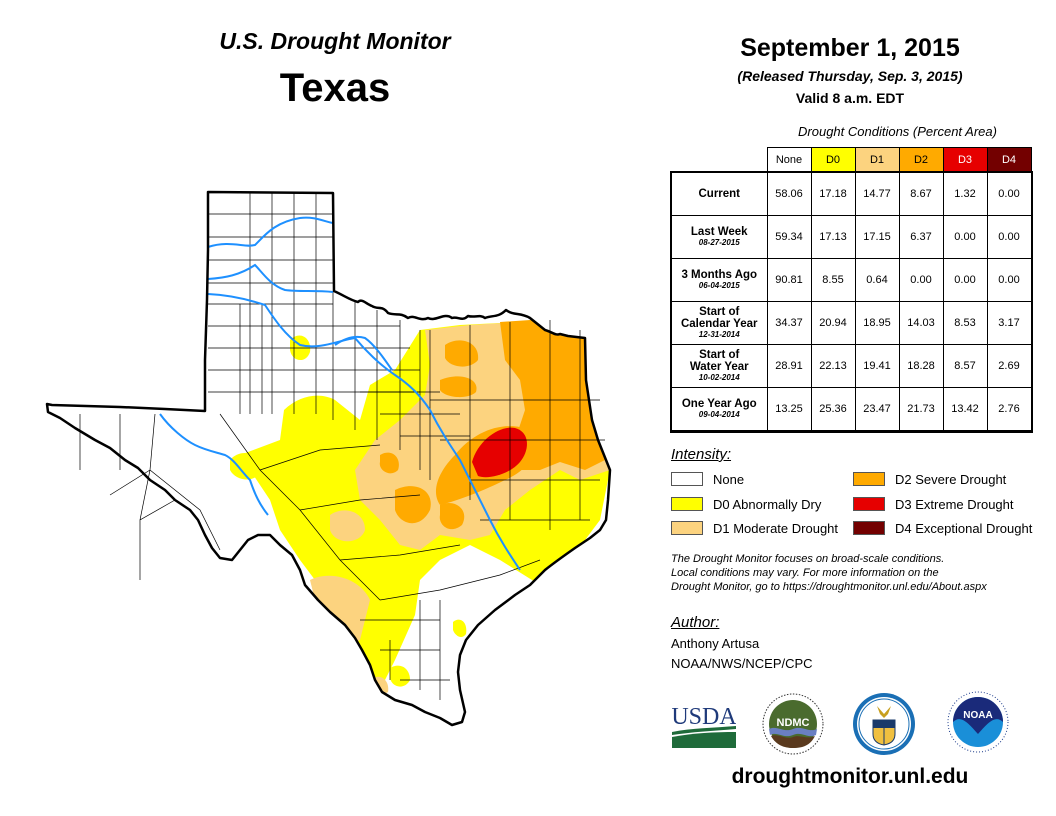 The image size is (1056, 816). I want to click on row-date: 09-04-2014, so click(719, 414).